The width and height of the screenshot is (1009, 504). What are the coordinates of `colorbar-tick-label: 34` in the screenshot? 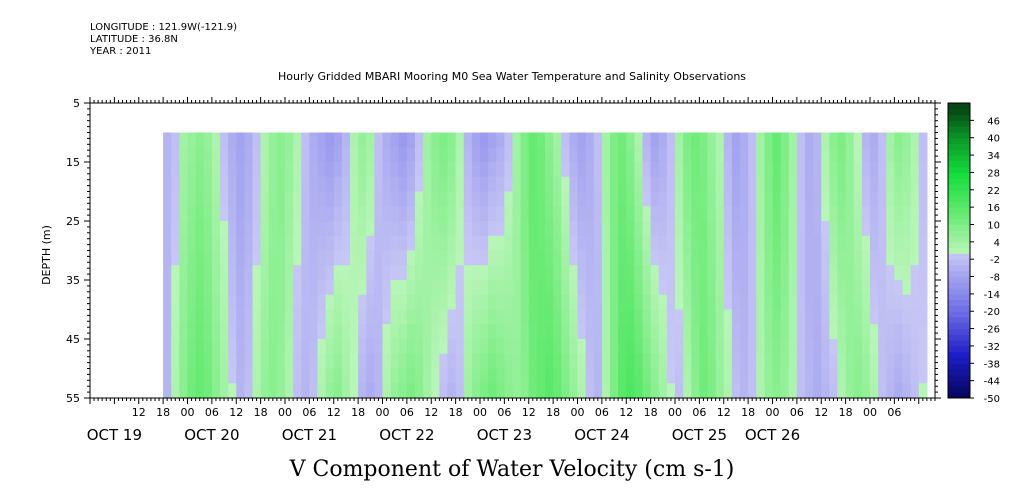 It's located at (993, 156).